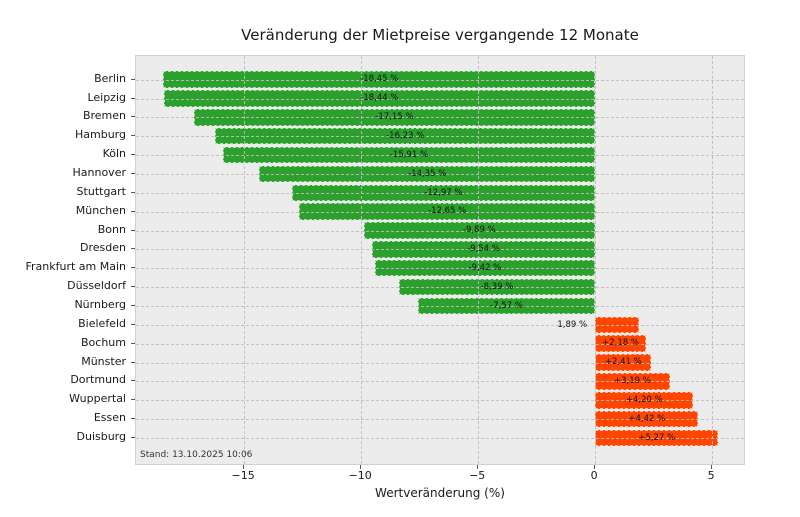 This screenshot has height=517, width=800. Describe the element at coordinates (101, 436) in the screenshot. I see `category-label-duisburg: Duisburg` at that location.